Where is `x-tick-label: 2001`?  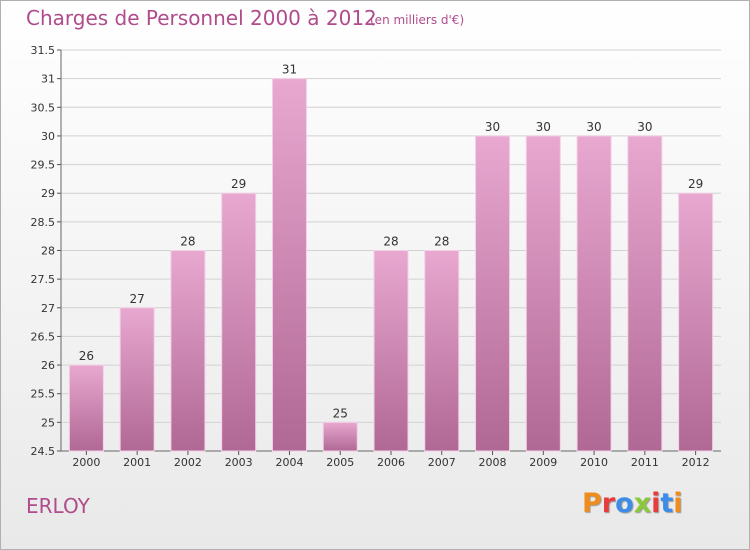 x-tick-label: 2001 is located at coordinates (137, 462).